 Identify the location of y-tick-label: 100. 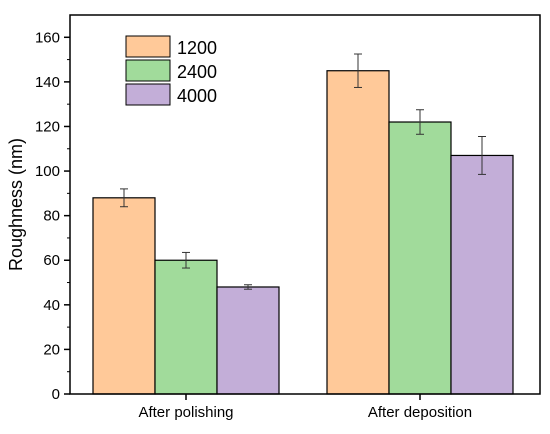
(47, 171).